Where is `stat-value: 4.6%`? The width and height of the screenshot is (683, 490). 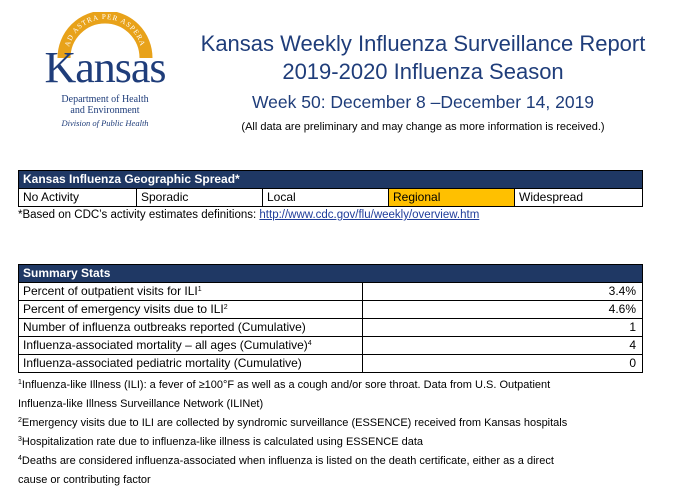
stat-value: 4.6% is located at coordinates (502, 309).